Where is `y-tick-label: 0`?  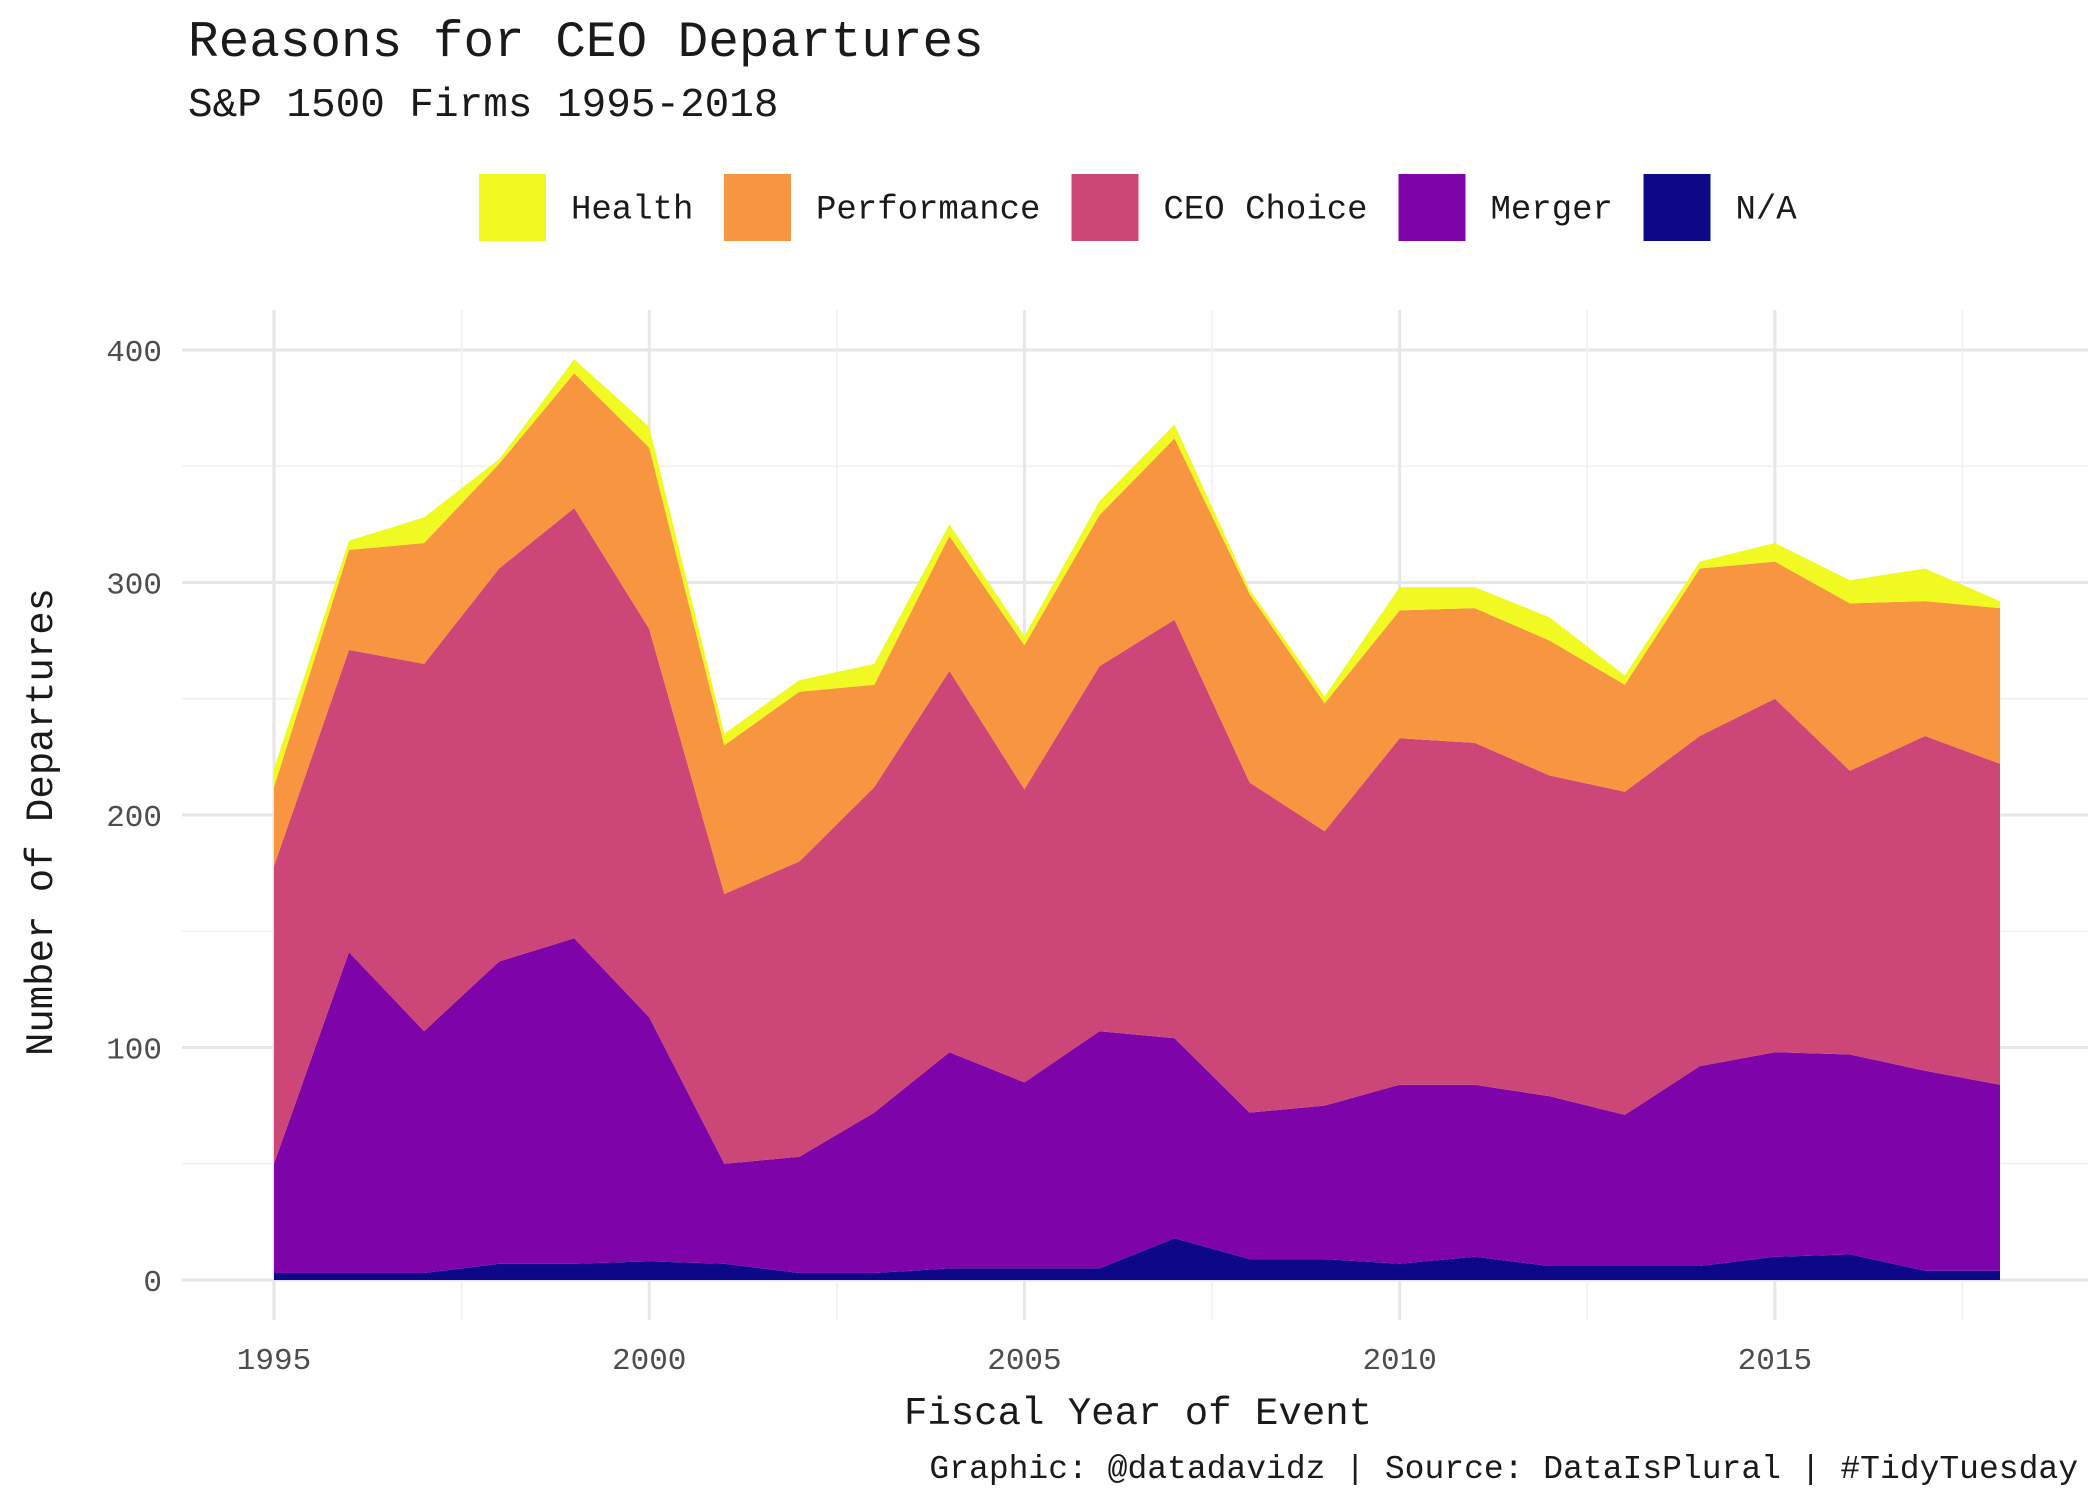
y-tick-label: 0 is located at coordinates (152, 1283).